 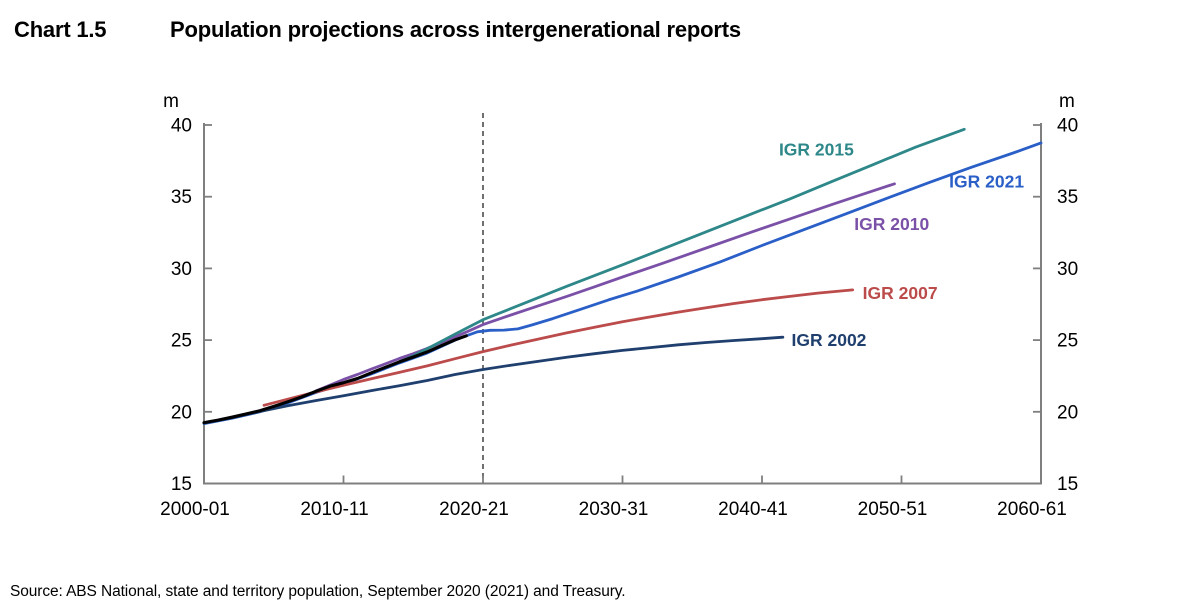 What do you see at coordinates (181, 197) in the screenshot?
I see `y-tick-label-left-35: 35` at bounding box center [181, 197].